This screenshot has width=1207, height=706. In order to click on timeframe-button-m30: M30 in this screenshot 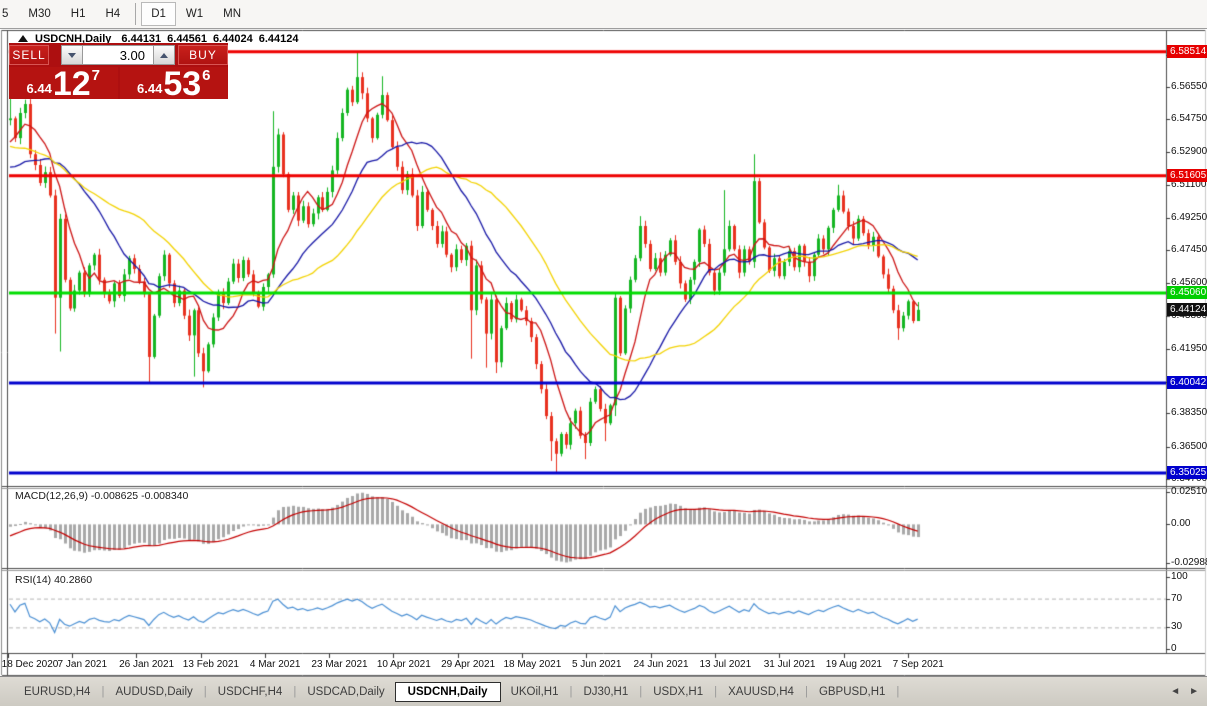, I will do `click(39, 14)`.